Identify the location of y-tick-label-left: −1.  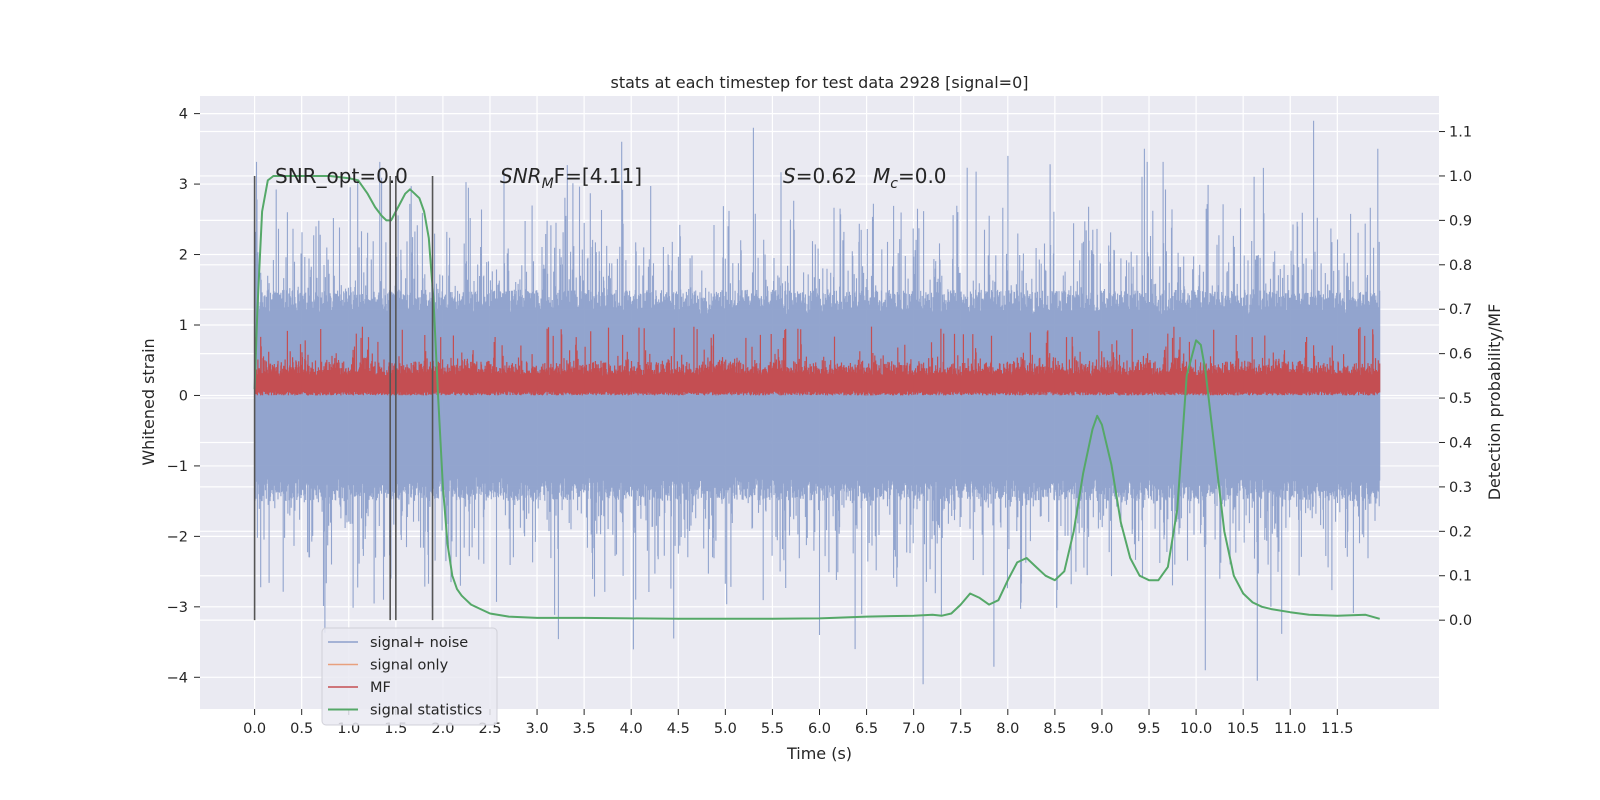
(177, 467).